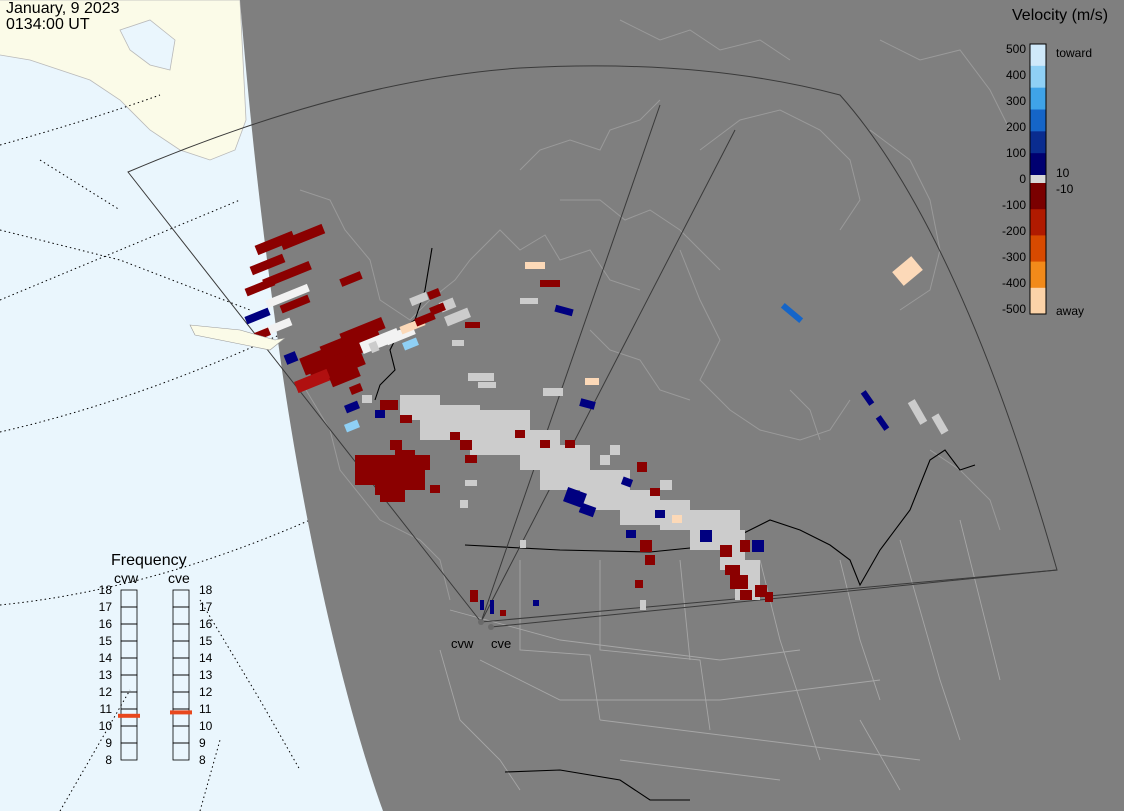 This screenshot has height=811, width=1124. I want to click on legend-zero-band, so click(1038, 179).